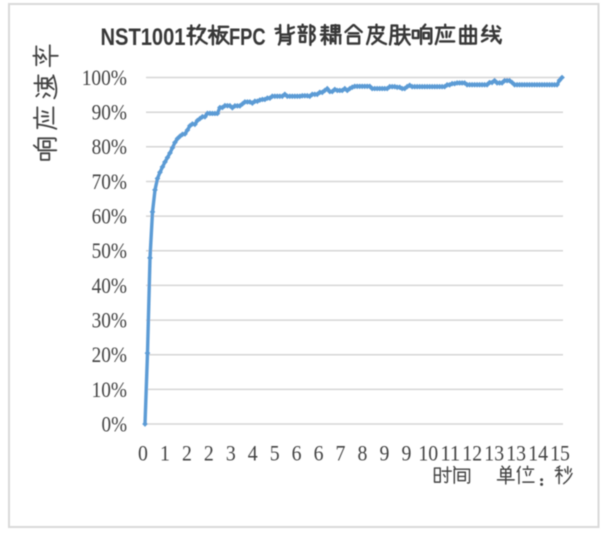  Describe the element at coordinates (275, 453) in the screenshot. I see `svg-text: 5` at that location.